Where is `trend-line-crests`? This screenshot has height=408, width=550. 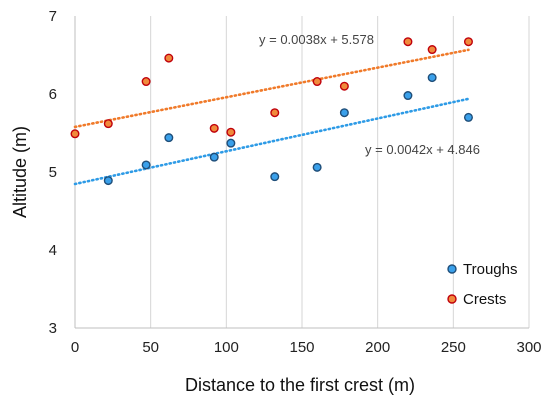
trend-line-crests is located at coordinates (271, 88).